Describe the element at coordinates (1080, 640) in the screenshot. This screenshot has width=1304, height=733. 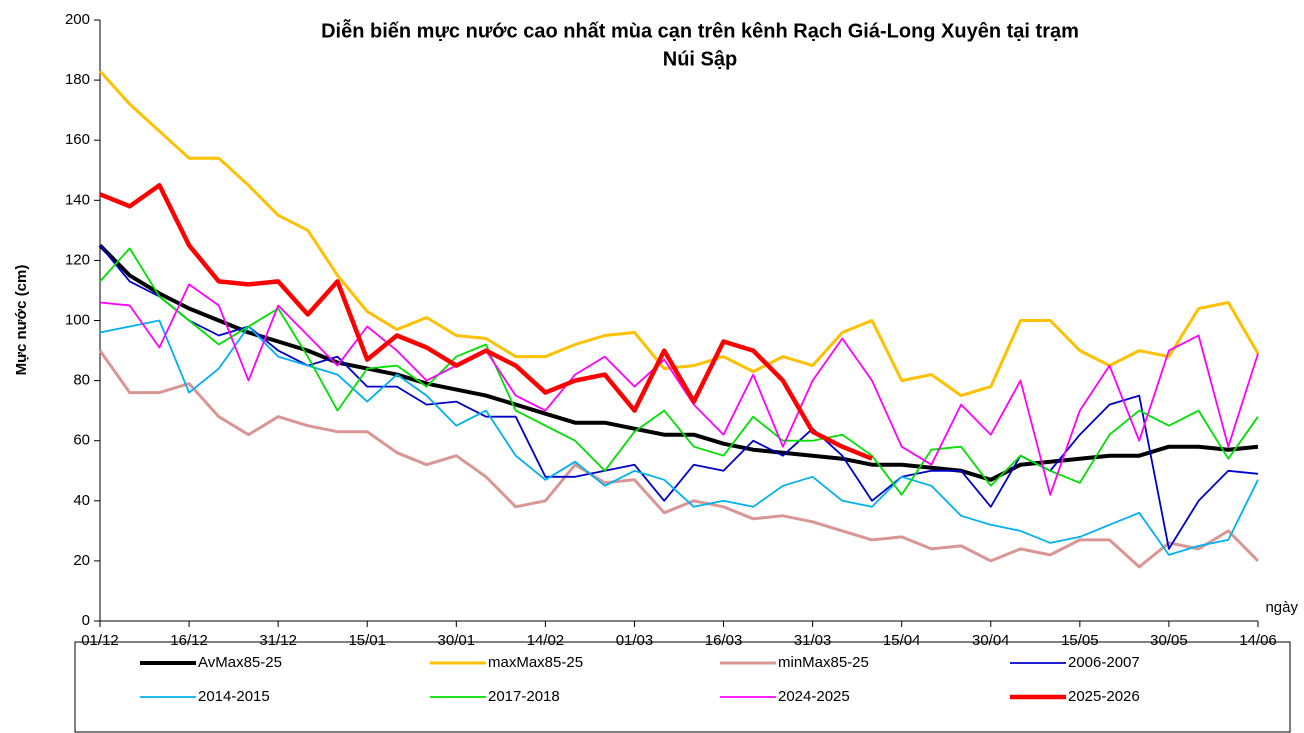
I see `x-tick-label: 15/05` at that location.